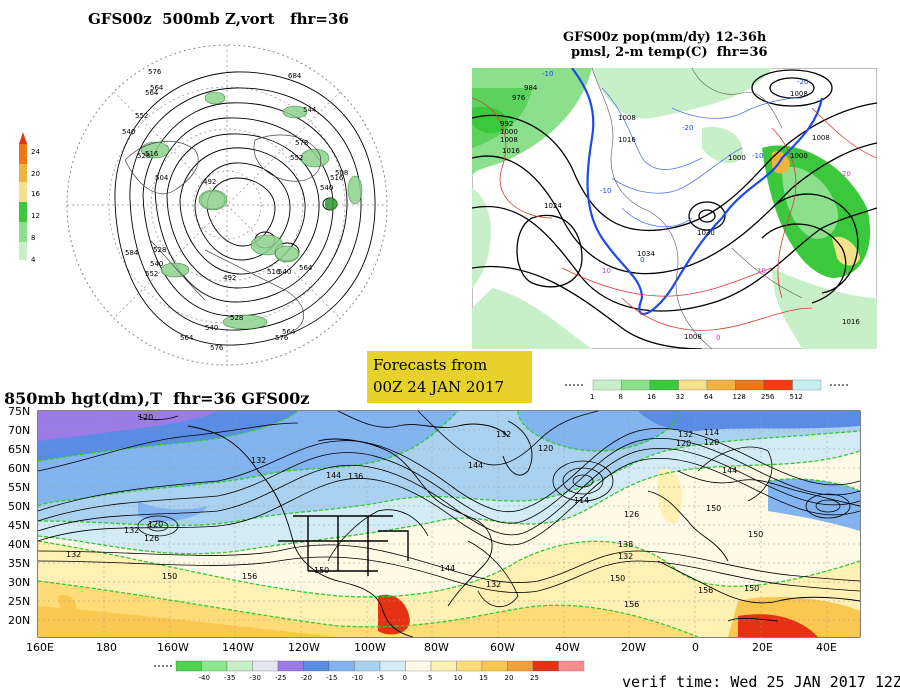  I want to click on lat-label: 30N, so click(19, 582).